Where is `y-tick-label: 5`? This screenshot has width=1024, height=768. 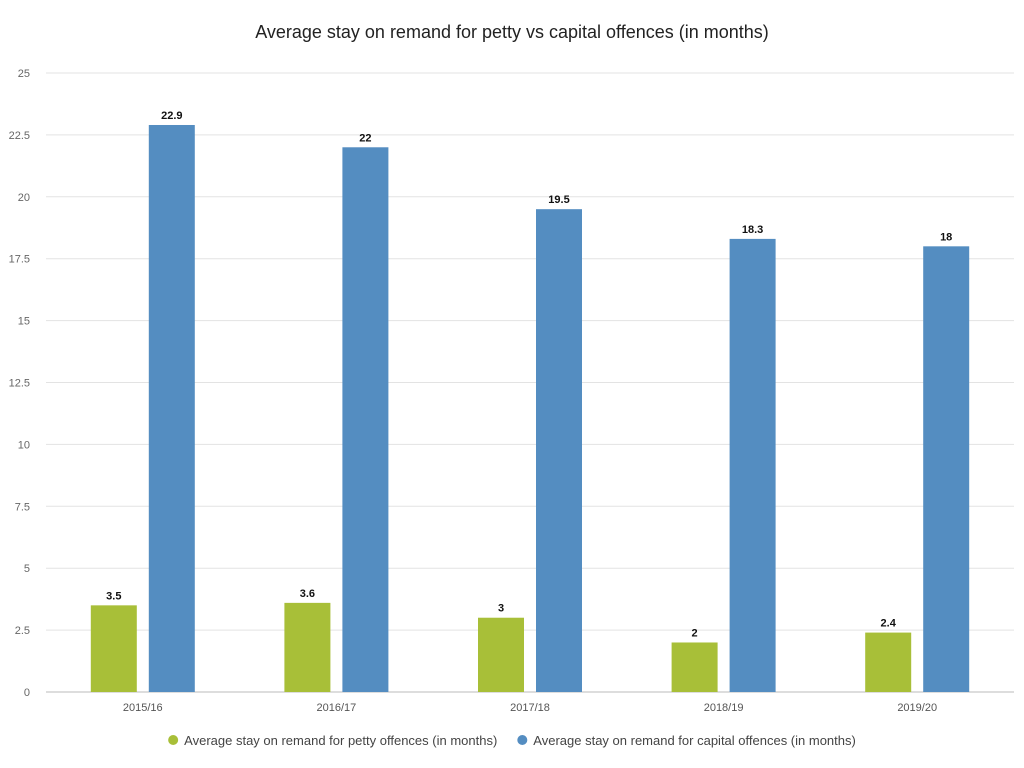
y-tick-label: 5 is located at coordinates (27, 569).